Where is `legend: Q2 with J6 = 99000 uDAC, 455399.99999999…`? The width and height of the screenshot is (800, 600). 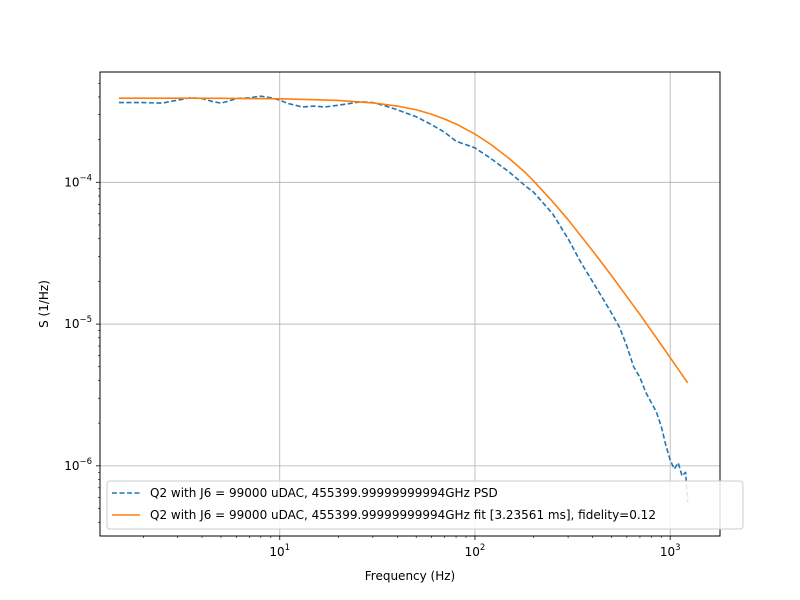 legend: Q2 with J6 = 99000 uDAC, 455399.99999999… is located at coordinates (425, 505).